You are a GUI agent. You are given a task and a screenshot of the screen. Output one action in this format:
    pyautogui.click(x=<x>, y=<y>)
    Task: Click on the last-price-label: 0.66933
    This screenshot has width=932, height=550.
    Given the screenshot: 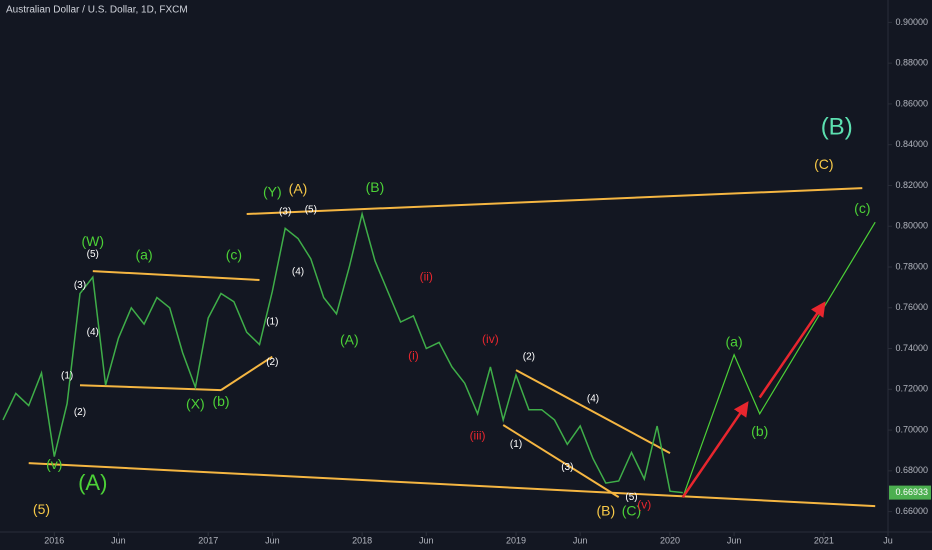 What is the action you would take?
    pyautogui.click(x=911, y=492)
    